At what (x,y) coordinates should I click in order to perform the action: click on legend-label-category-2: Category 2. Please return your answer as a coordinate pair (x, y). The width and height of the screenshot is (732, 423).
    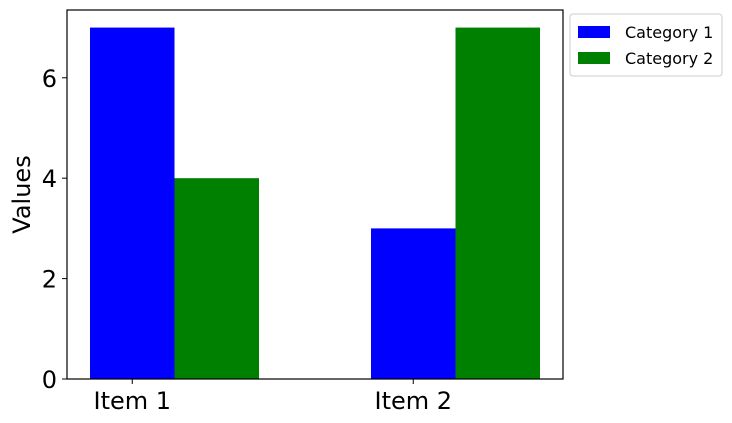
    Looking at the image, I should click on (669, 58).